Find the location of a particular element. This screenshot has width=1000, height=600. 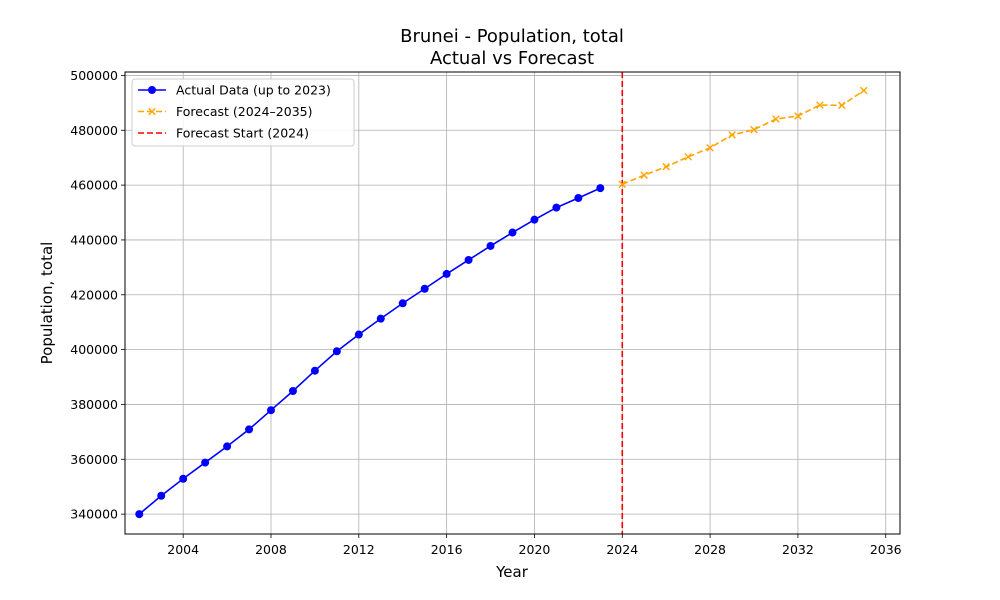

legend-box is located at coordinates (243, 112).